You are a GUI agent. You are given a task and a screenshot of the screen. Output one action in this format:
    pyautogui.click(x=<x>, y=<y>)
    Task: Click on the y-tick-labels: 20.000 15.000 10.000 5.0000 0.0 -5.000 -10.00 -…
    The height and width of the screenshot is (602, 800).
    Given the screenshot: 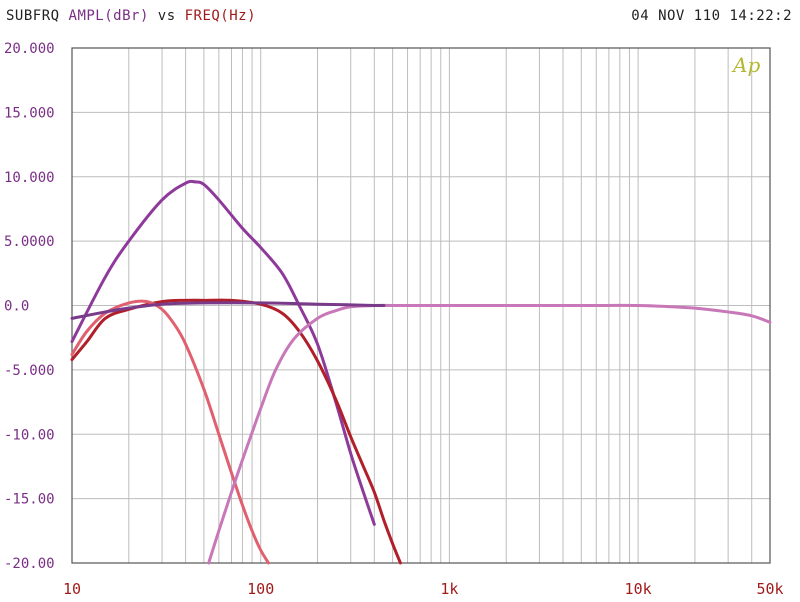 What is the action you would take?
    pyautogui.click(x=29, y=306)
    